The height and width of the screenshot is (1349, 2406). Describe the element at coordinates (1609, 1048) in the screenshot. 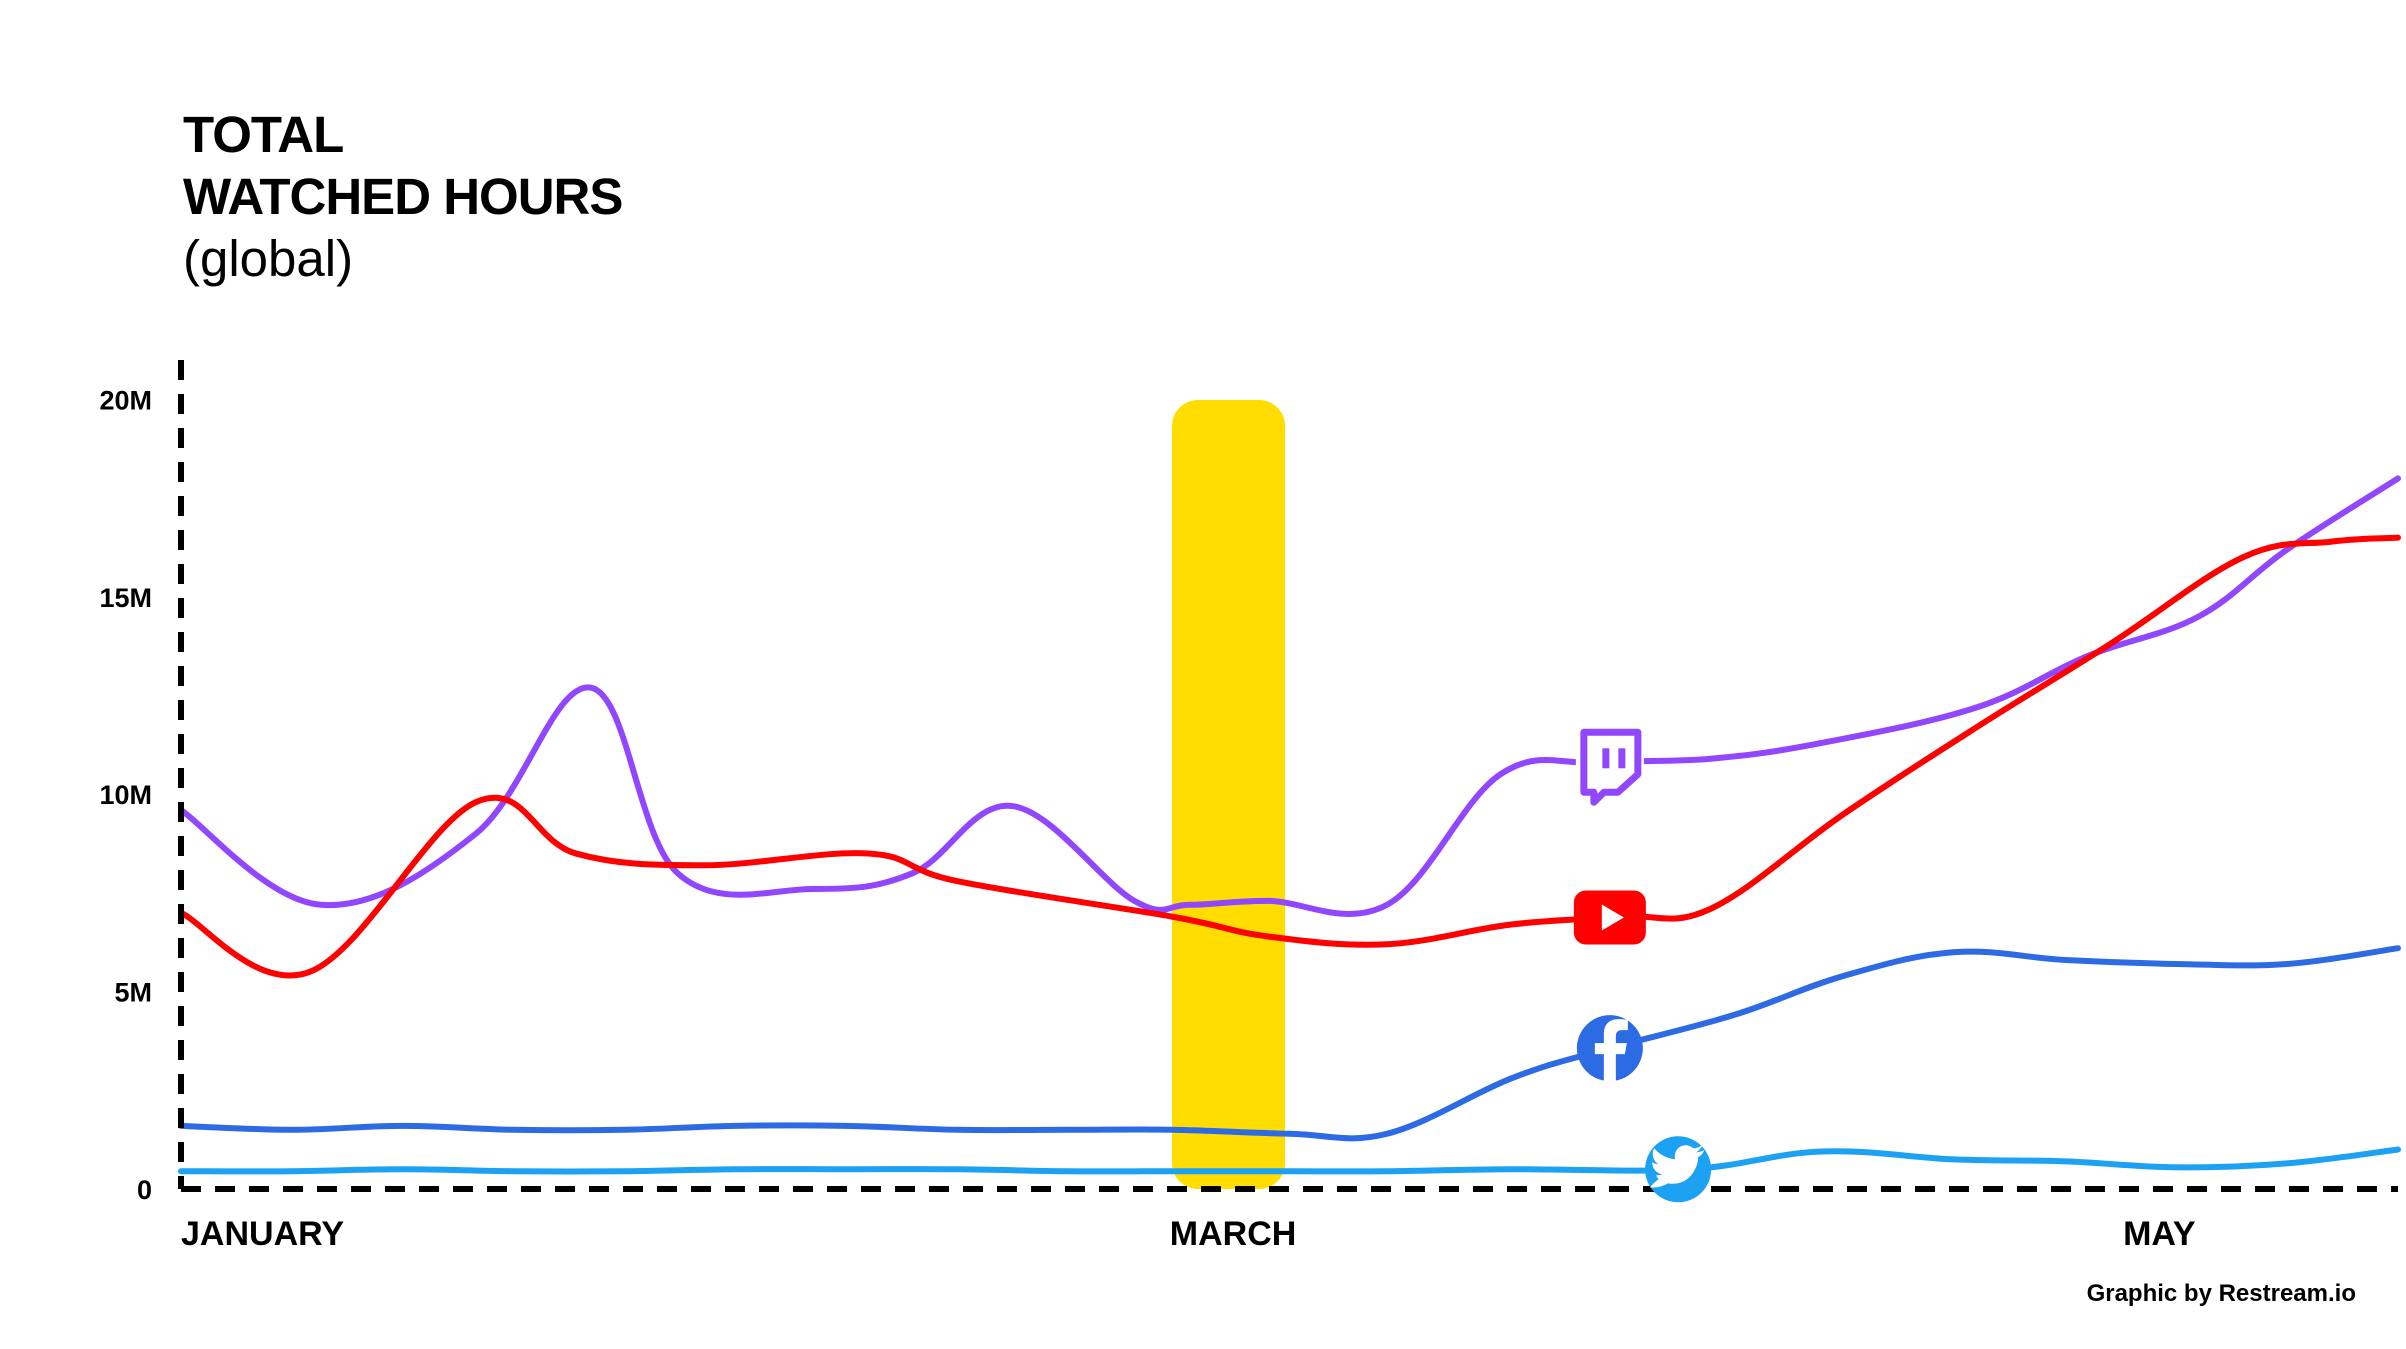

I see `facebook-icon` at that location.